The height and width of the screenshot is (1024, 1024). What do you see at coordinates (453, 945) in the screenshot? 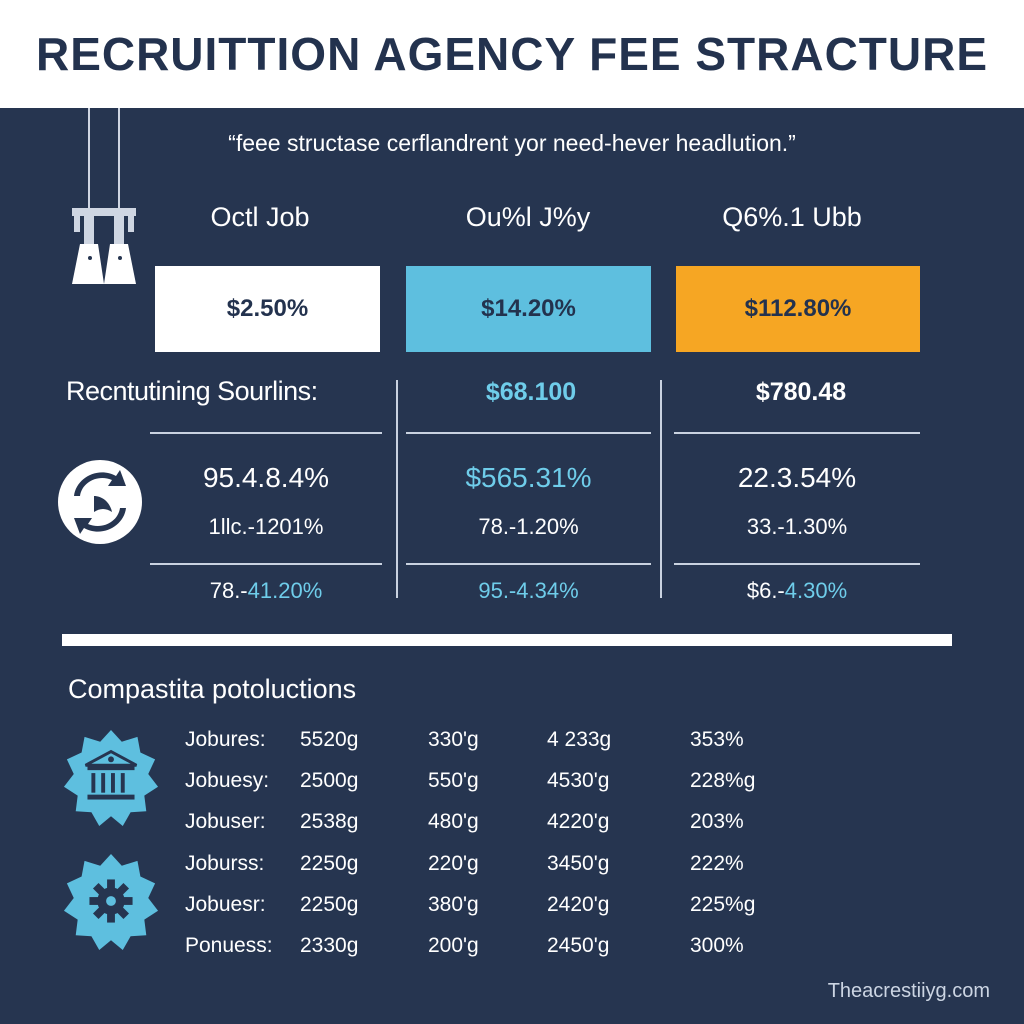
I see `row-value: 200'g` at bounding box center [453, 945].